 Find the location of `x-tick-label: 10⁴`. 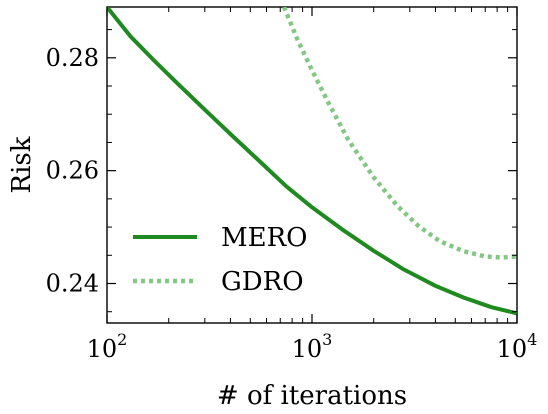

x-tick-label: 10⁴ is located at coordinates (517, 346).